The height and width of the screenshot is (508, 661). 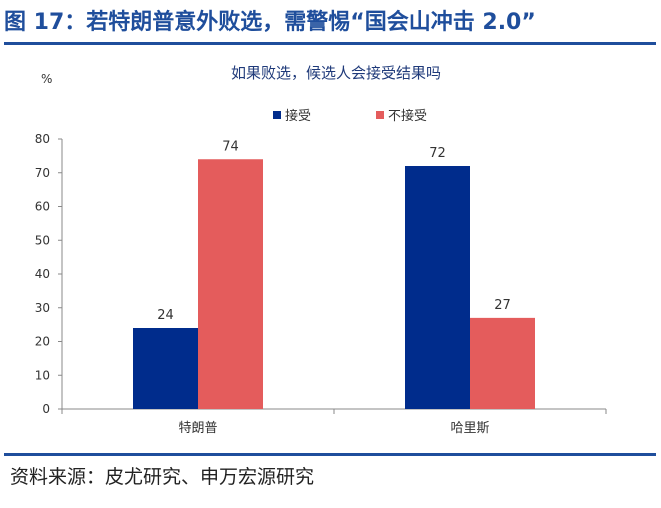 What do you see at coordinates (350, 116) in the screenshot?
I see `legend: 接受 不接受` at bounding box center [350, 116].